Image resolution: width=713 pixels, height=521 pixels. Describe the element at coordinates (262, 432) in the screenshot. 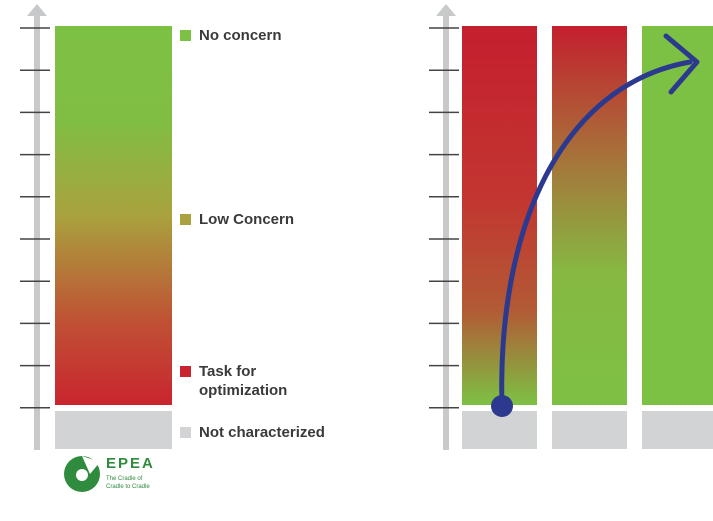

I see `legend-label-not-characterized: Not characterized` at that location.